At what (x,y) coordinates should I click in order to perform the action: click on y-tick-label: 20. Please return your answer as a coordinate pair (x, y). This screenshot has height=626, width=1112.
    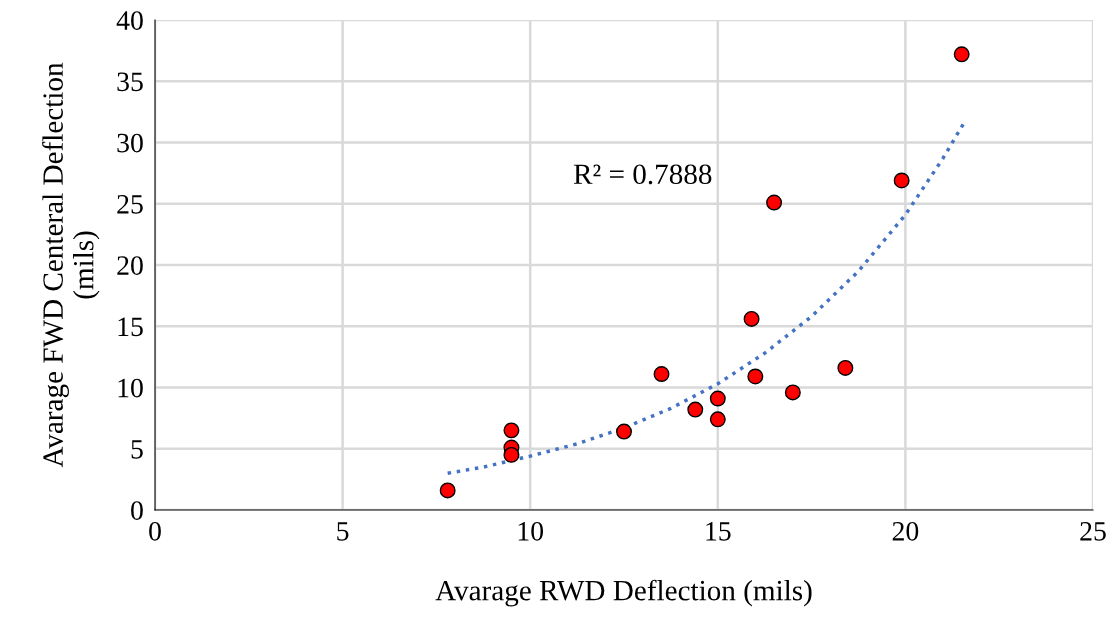
    Looking at the image, I should click on (130, 265).